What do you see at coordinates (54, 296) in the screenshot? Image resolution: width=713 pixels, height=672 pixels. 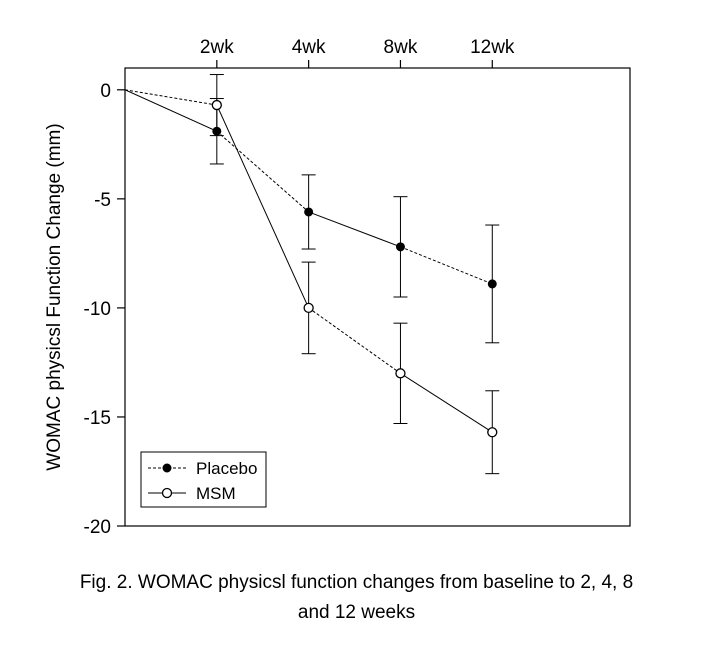 I see `y-axis-label: WOMAC physicsl Function Change (mm)` at bounding box center [54, 296].